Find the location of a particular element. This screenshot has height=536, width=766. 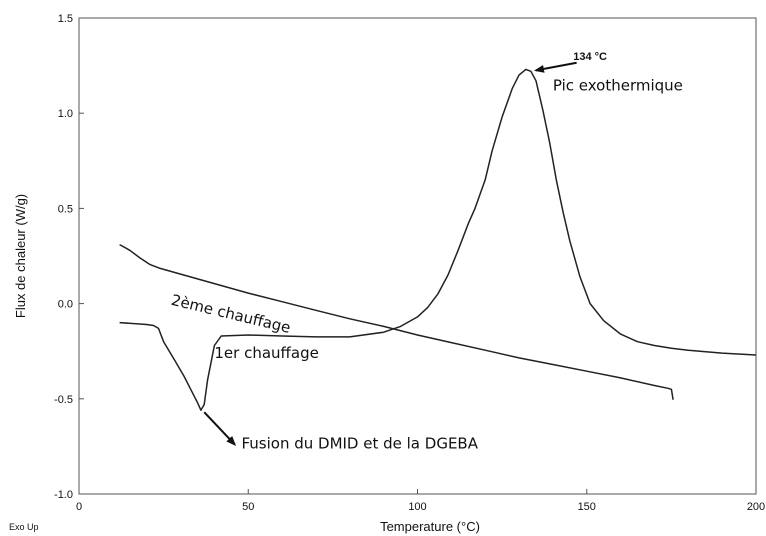

x-axis-title: Temperature (°C) is located at coordinates (430, 526).